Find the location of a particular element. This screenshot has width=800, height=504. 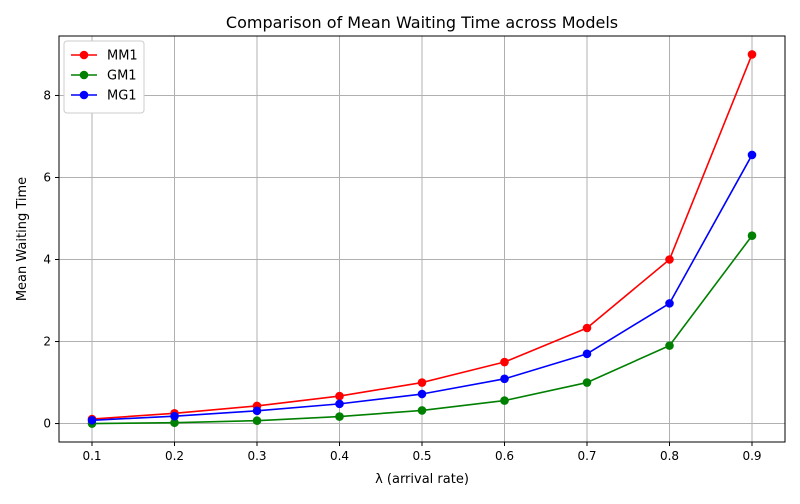

y-tick-label: 2 is located at coordinates (47, 342).